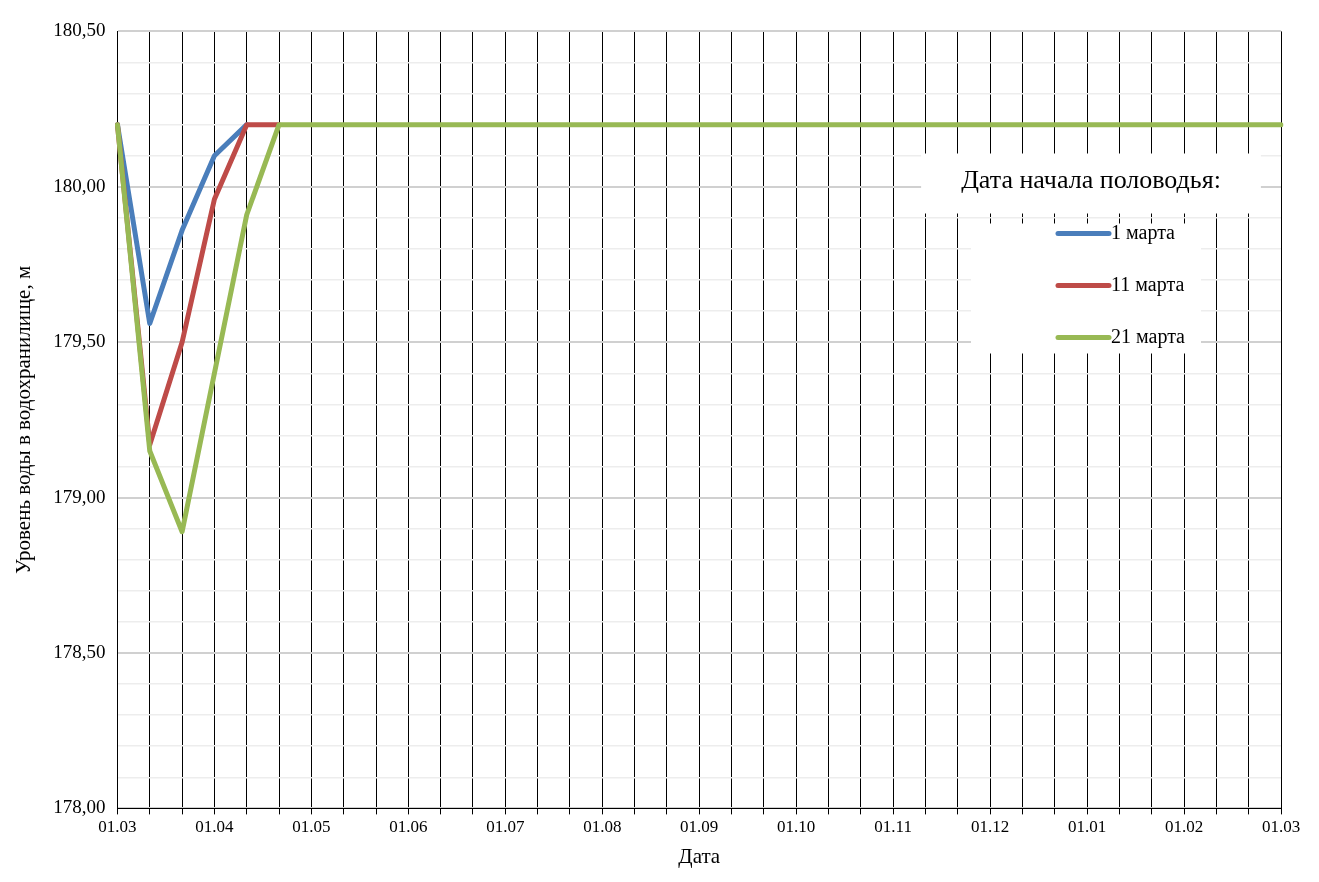 This screenshot has height=882, width=1319. I want to click on x-axis-title: Дата, so click(699, 855).